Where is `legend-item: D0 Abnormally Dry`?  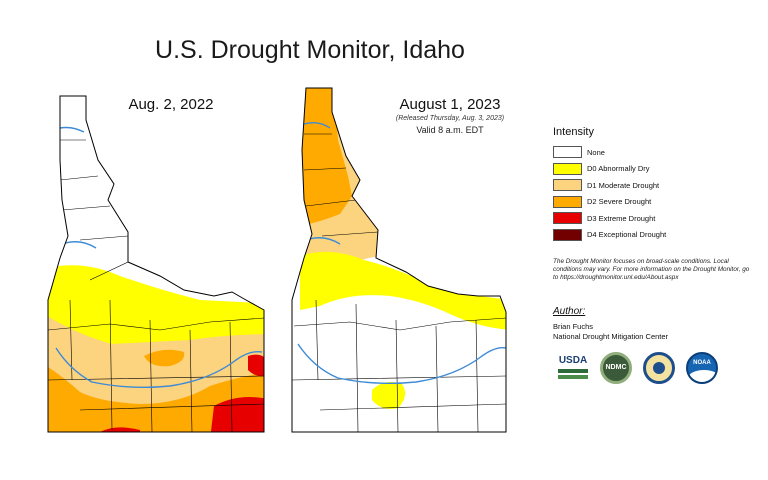 legend-item: D0 Abnormally Dry is located at coordinates (653, 169).